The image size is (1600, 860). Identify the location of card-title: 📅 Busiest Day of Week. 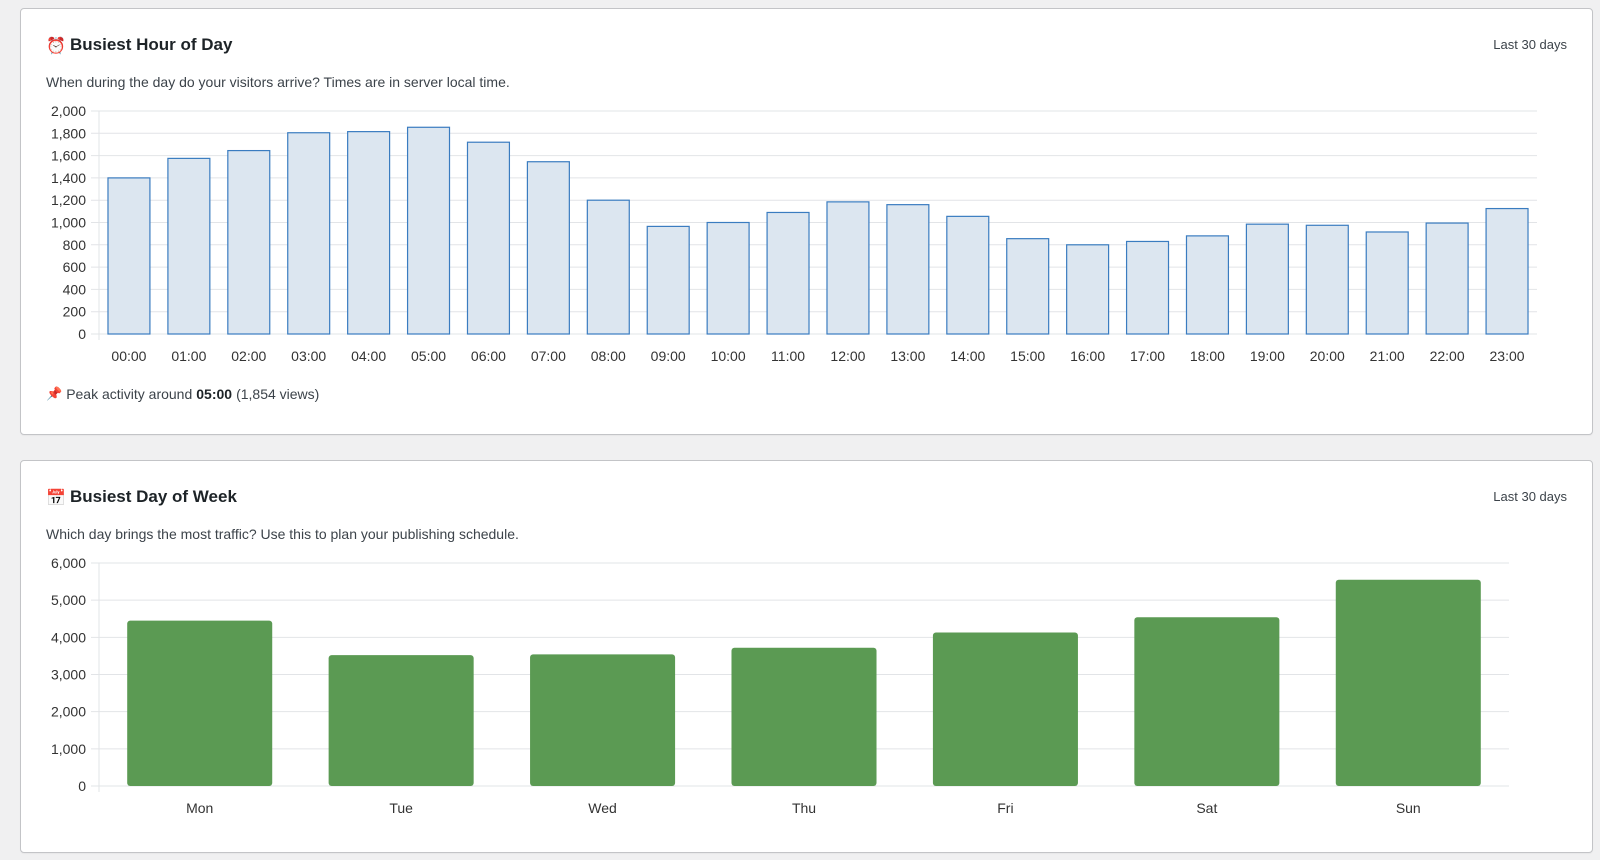
(141, 497).